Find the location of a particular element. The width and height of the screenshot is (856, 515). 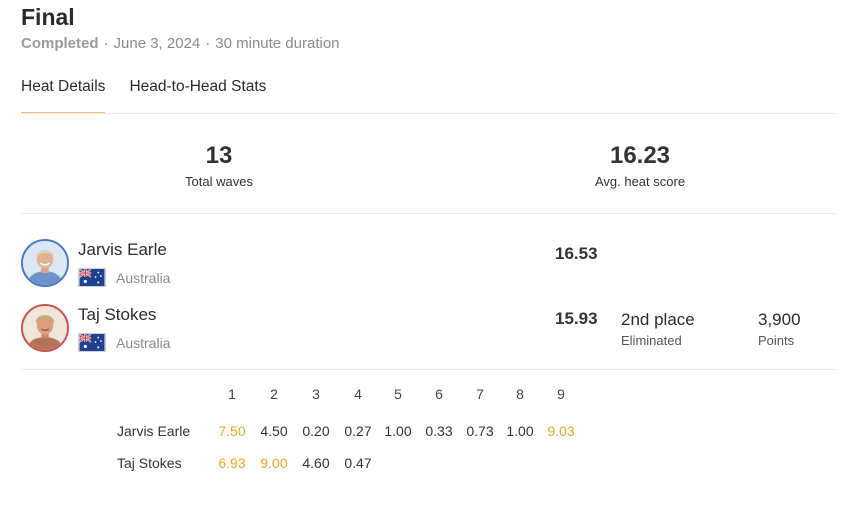

stat-total-waves: 13 Total waves is located at coordinates (219, 165).